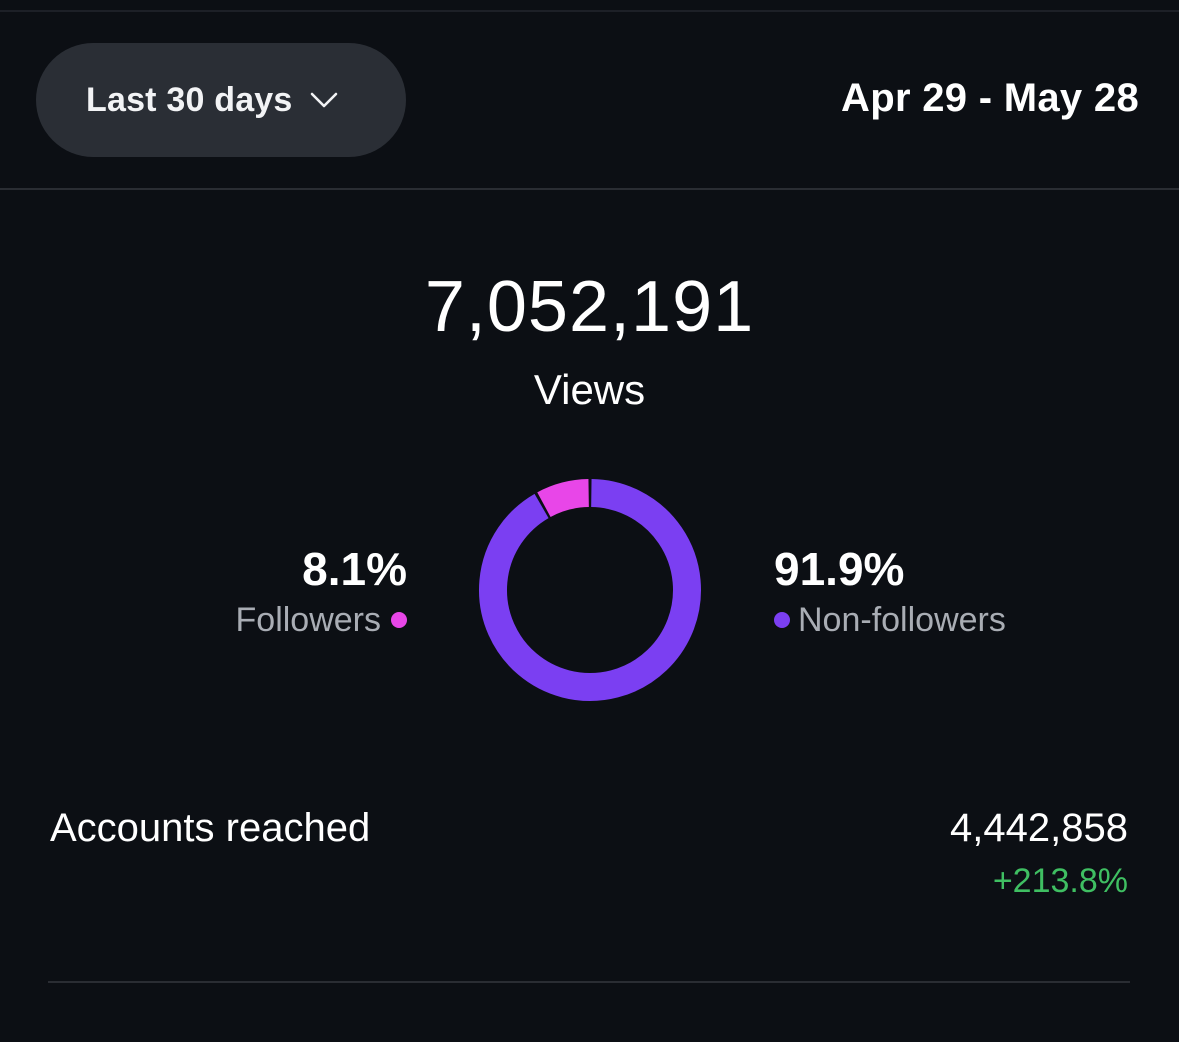 This screenshot has height=1042, width=1179. Describe the element at coordinates (839, 569) in the screenshot. I see `non-followers-percent: 91.9%` at that location.